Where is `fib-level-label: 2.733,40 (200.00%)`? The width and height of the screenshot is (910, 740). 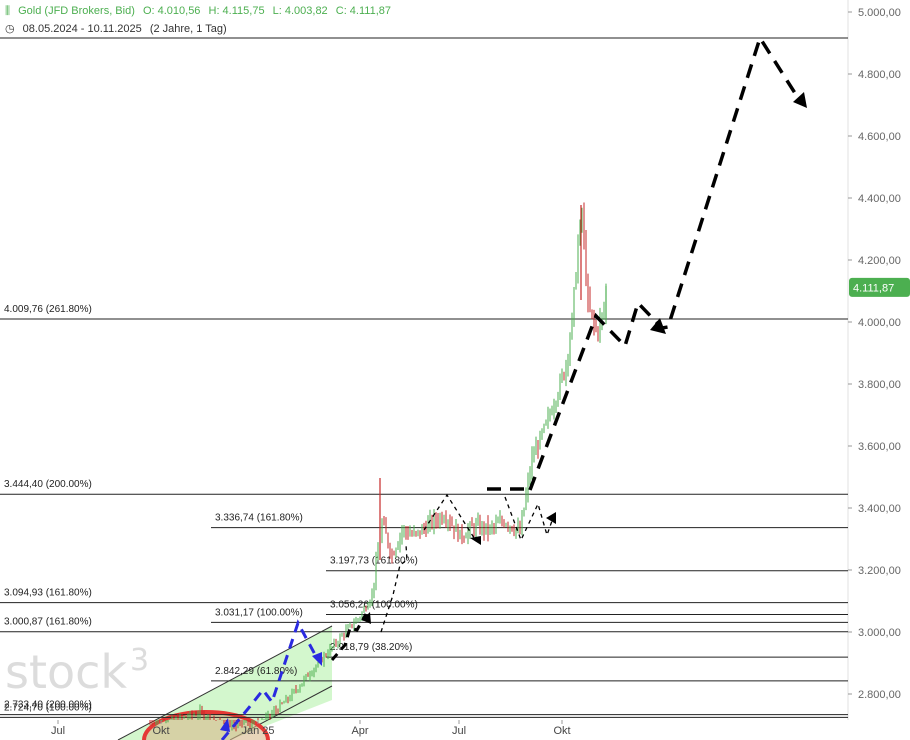
fib-level-label: 2.733,40 (200.00%) is located at coordinates (48, 705).